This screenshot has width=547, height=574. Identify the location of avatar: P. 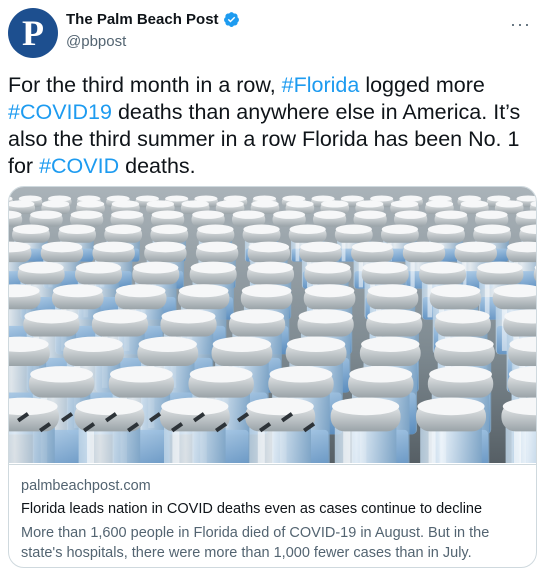
(33, 33).